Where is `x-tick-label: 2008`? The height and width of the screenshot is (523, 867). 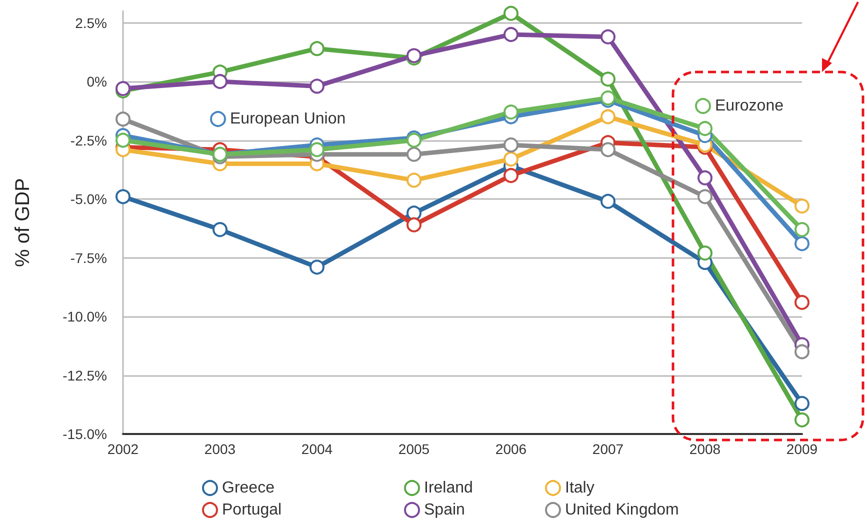
x-tick-label: 2008 is located at coordinates (705, 449).